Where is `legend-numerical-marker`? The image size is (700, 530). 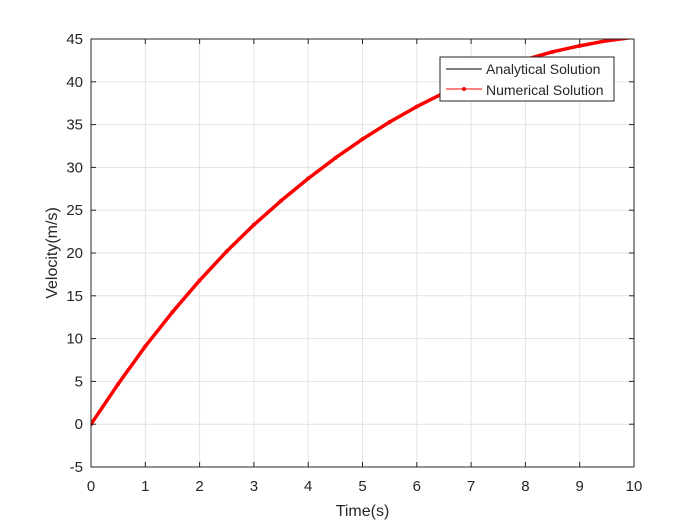 legend-numerical-marker is located at coordinates (464, 89).